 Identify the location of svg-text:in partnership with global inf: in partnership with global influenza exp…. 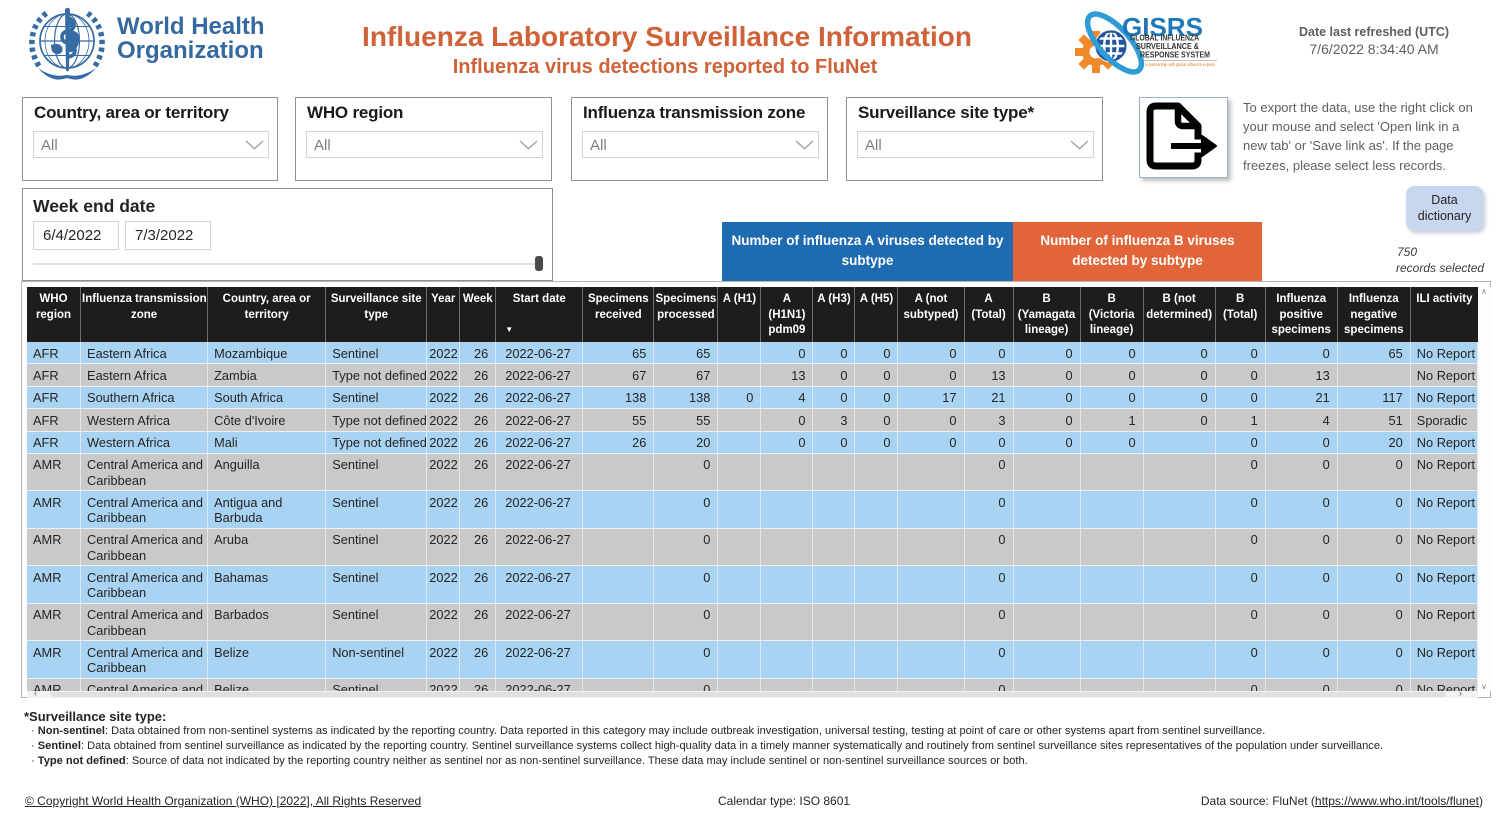
(1180, 64).